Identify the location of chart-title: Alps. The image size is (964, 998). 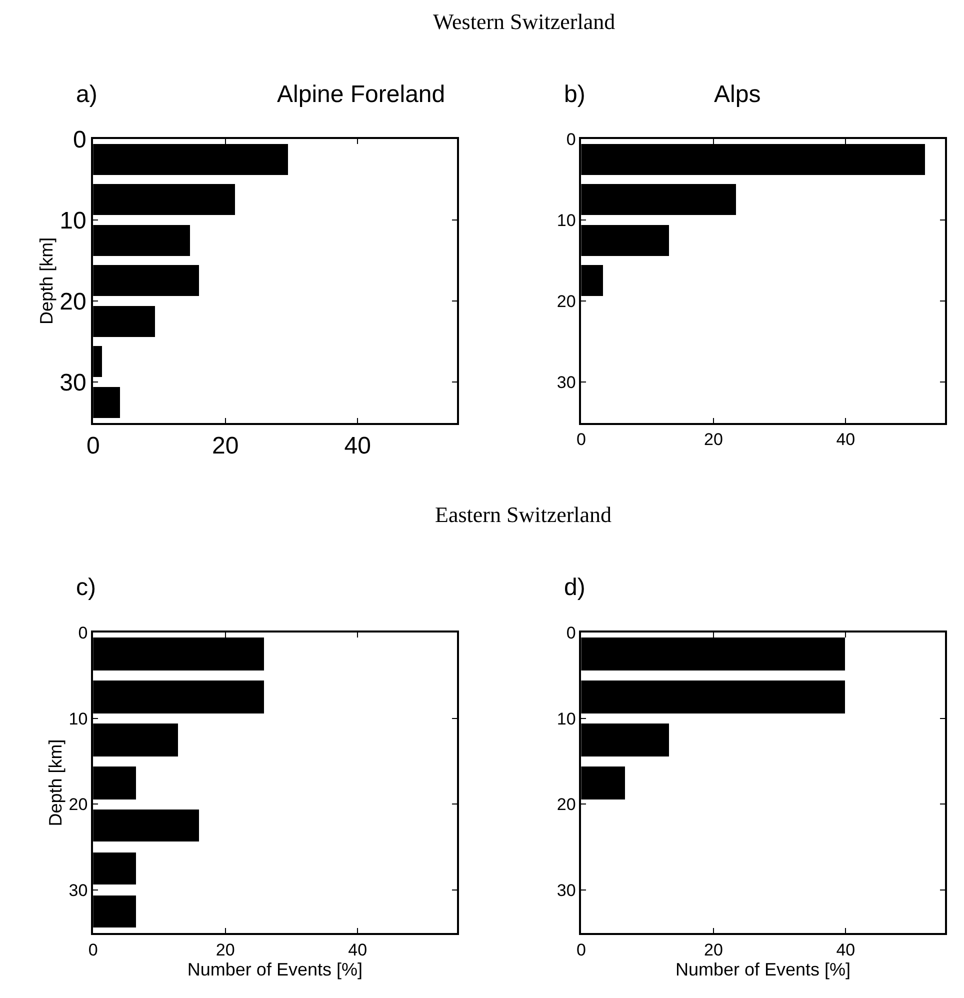
(737, 94).